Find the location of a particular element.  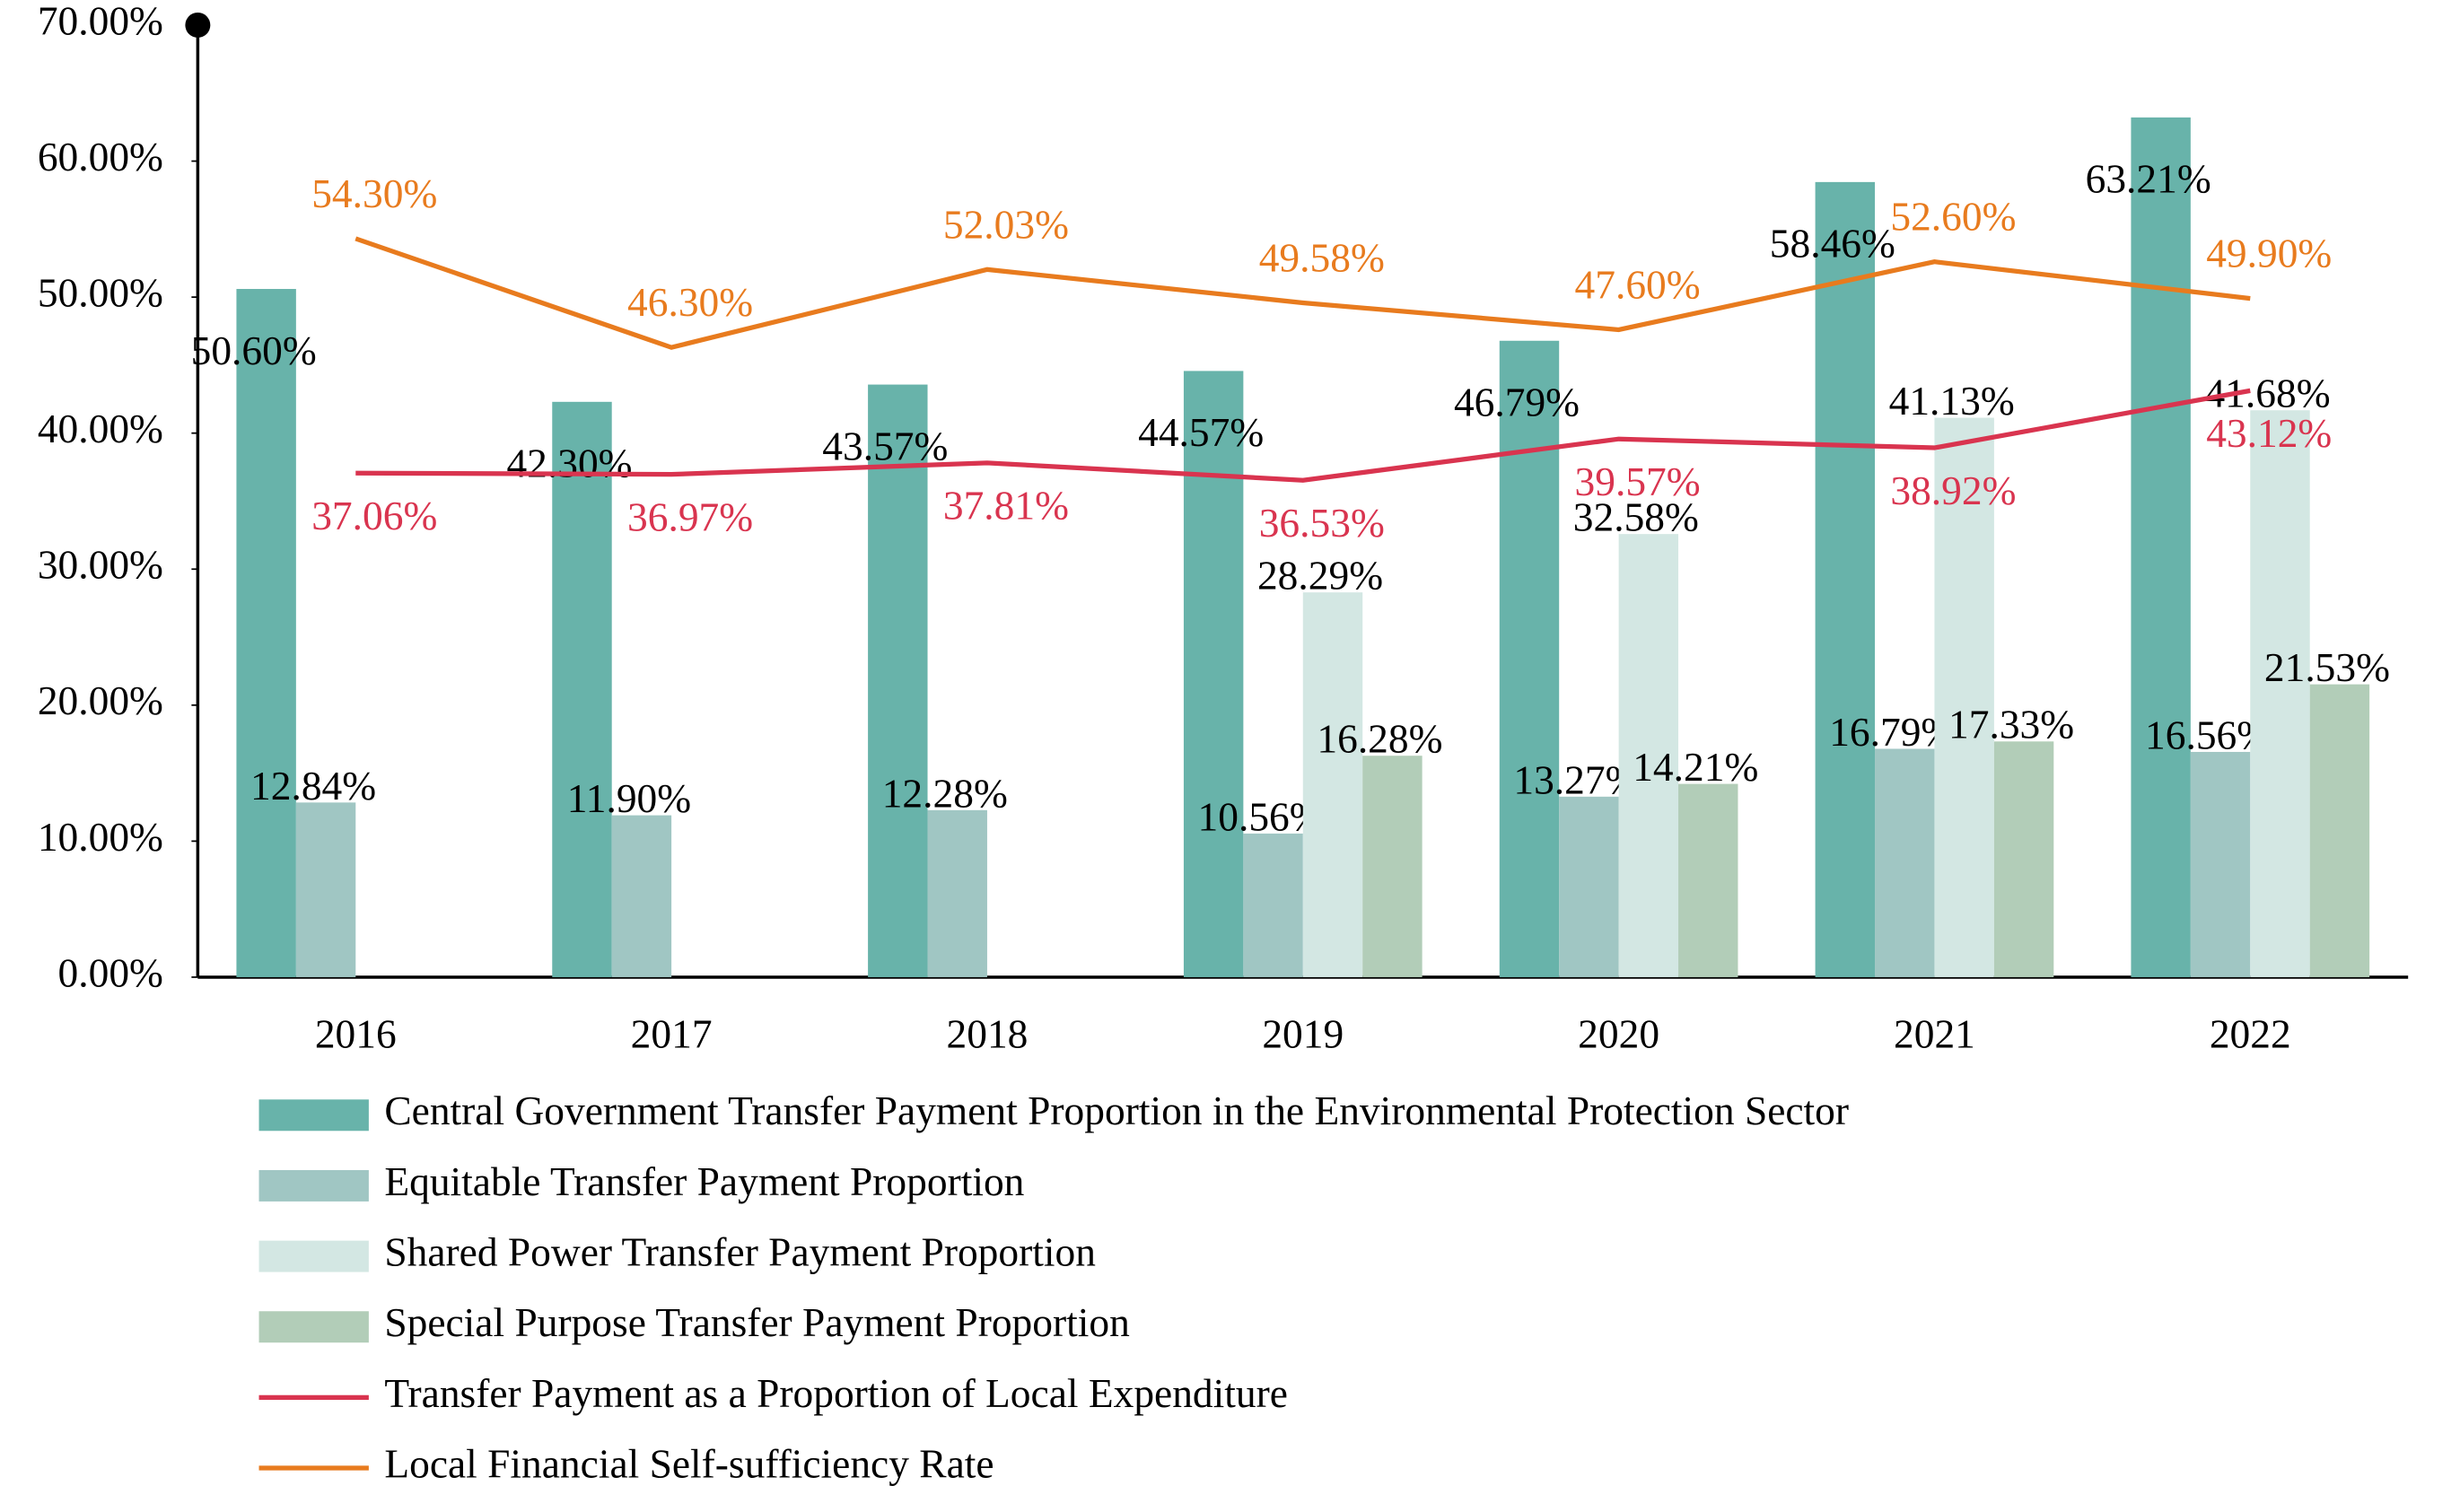

legend-label: Equitable Transfer Payment Proportion is located at coordinates (704, 1181).